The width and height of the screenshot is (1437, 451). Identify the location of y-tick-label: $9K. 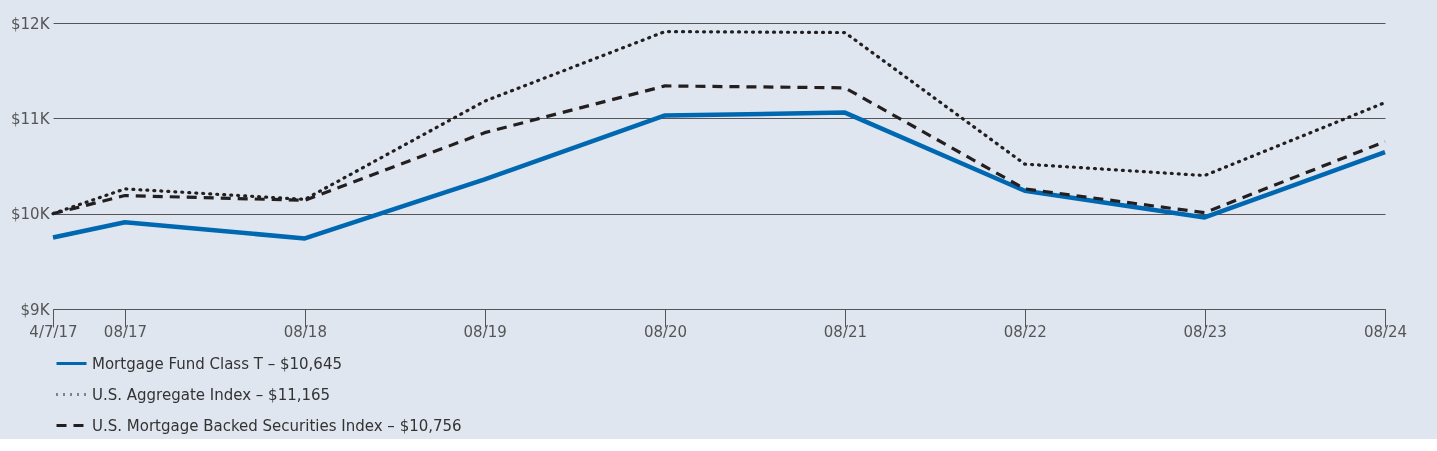
(35, 309).